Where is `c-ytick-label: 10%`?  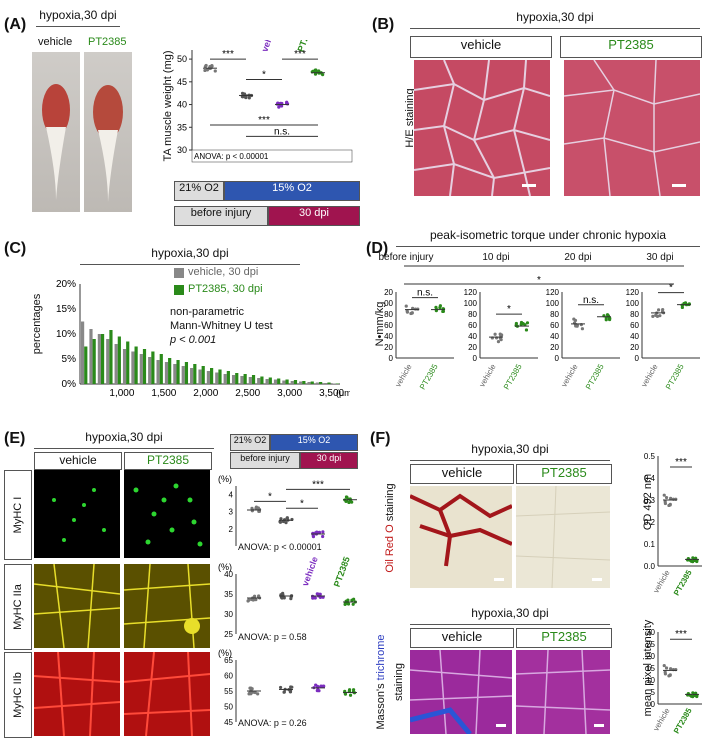
c-ytick-label: 10% is located at coordinates (66, 334).